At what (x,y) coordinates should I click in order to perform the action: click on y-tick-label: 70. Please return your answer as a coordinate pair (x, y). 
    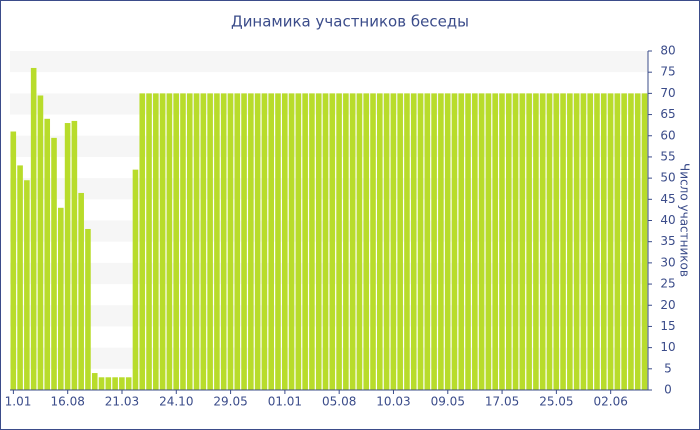
    Looking at the image, I should click on (667, 93).